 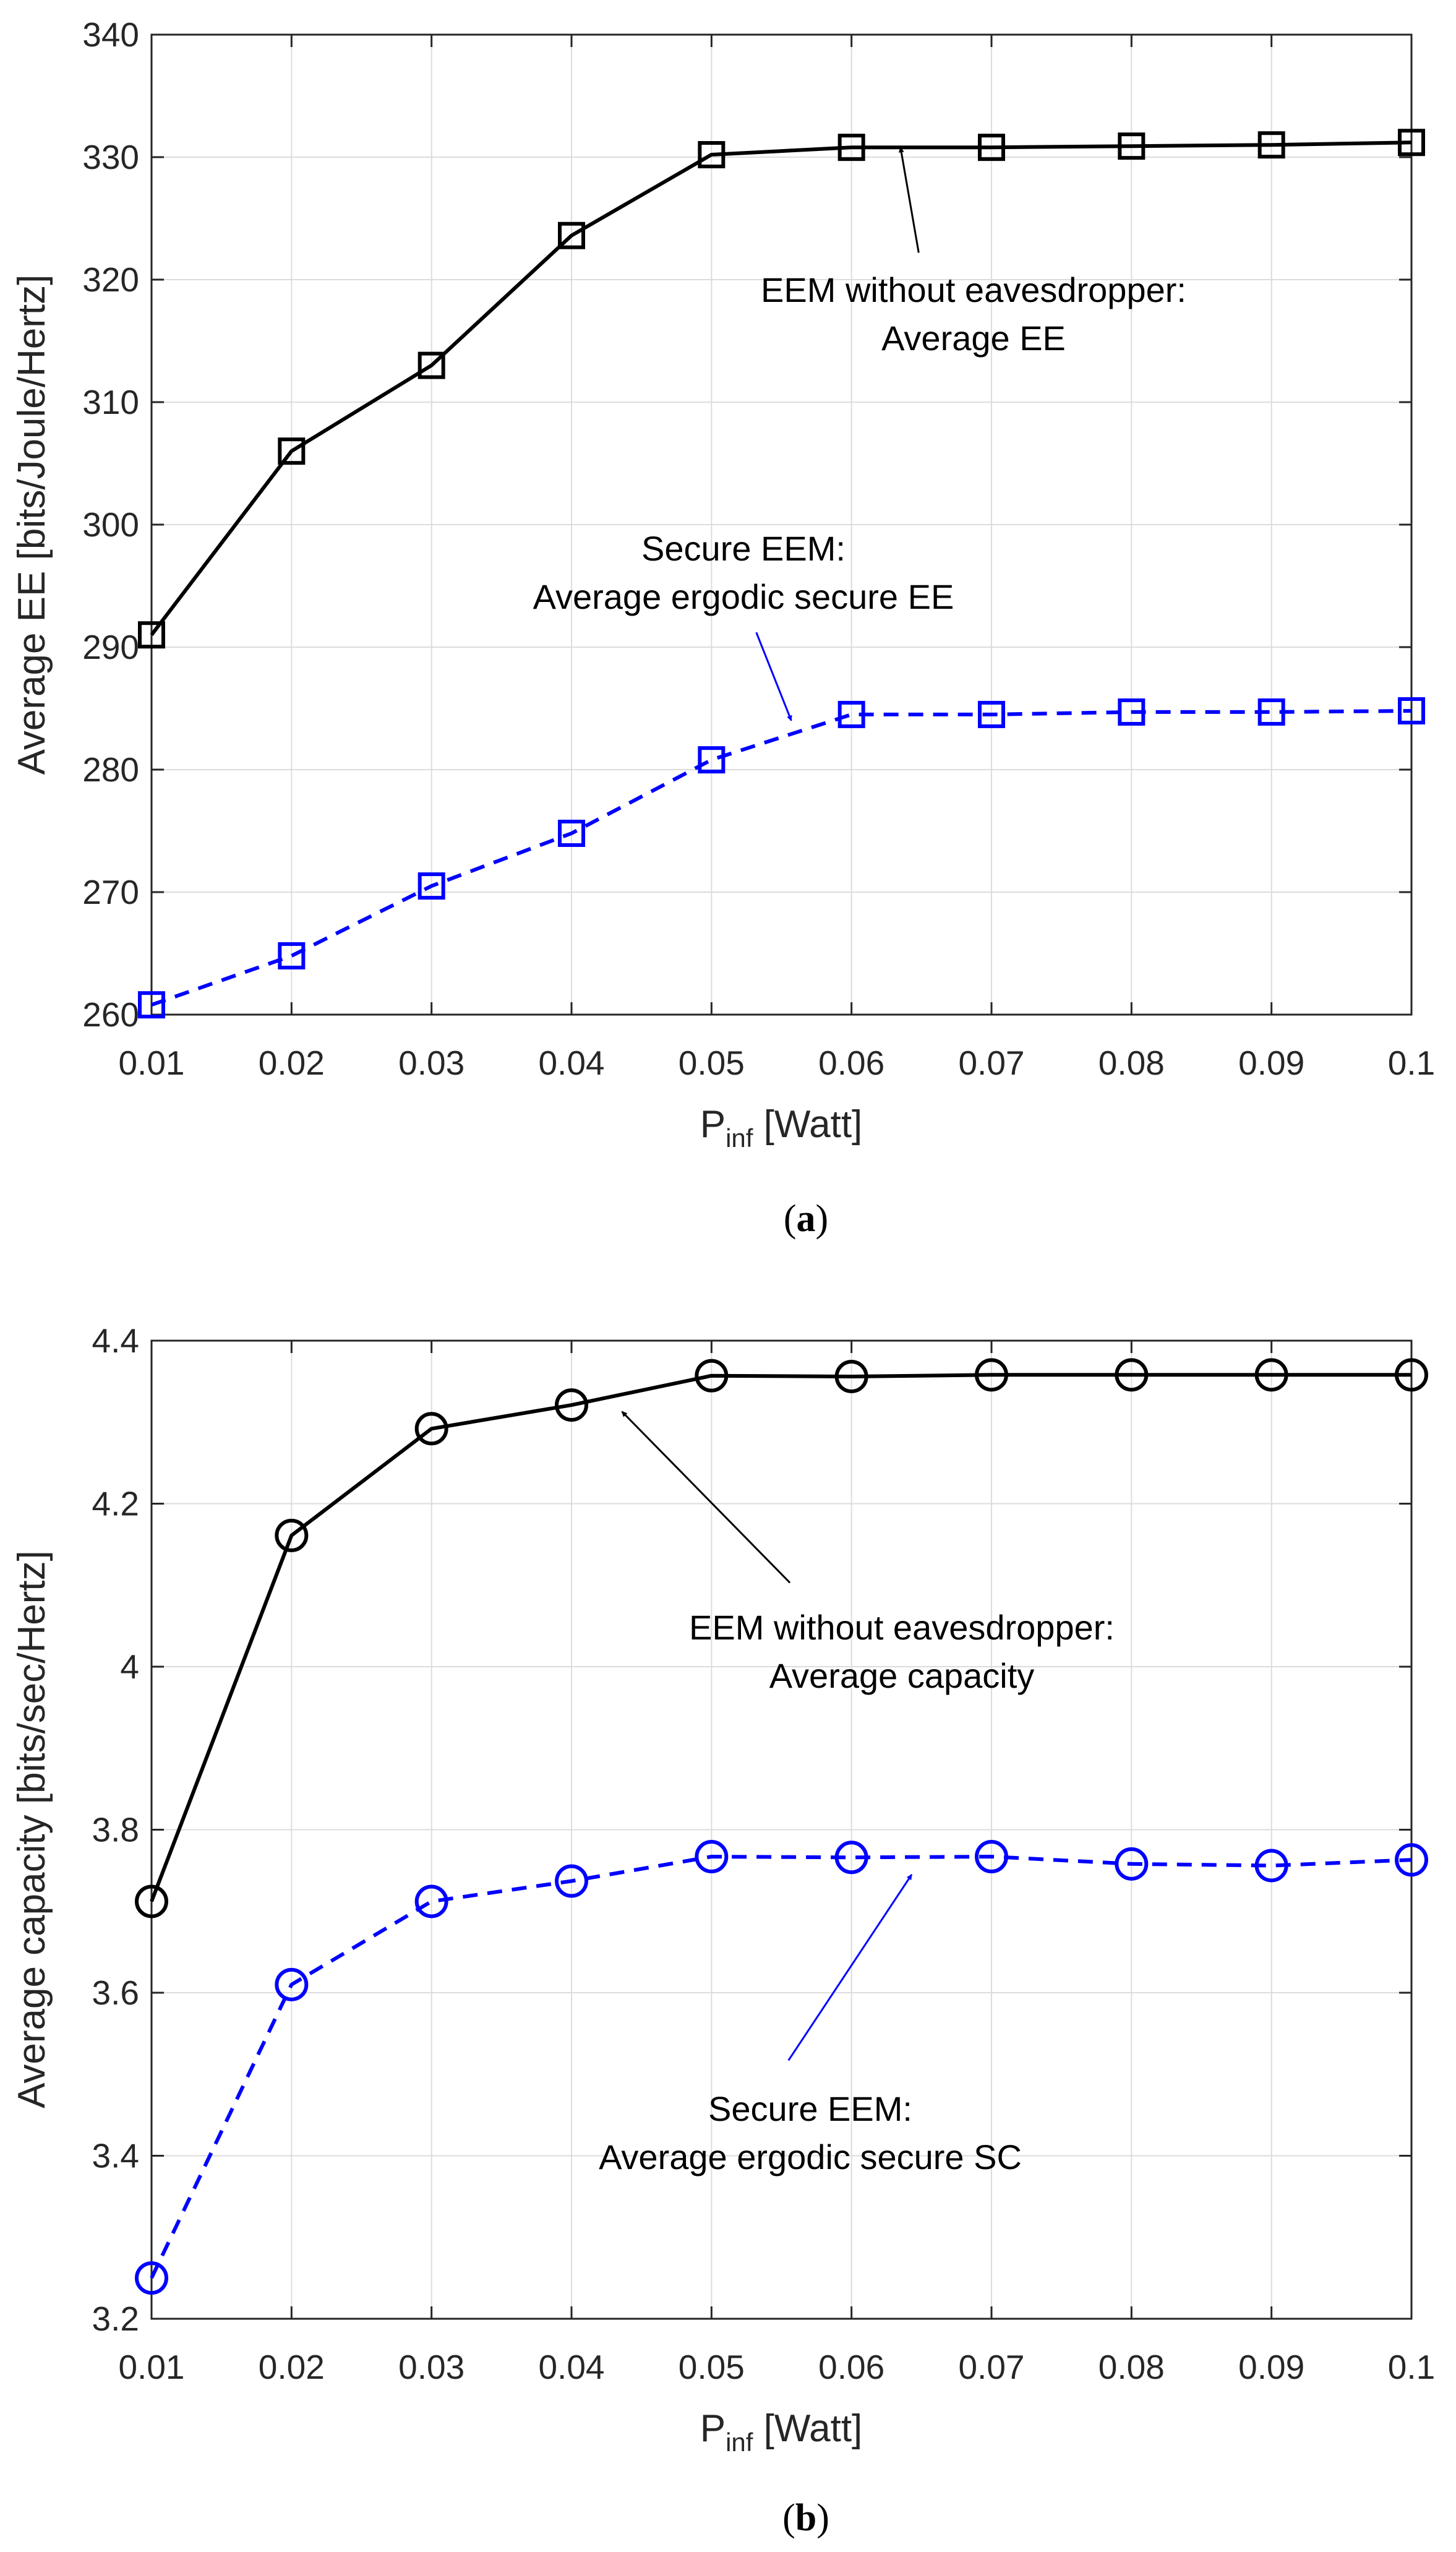 I want to click on panel-a-x-tick-label: 0.03, so click(x=431, y=1063).